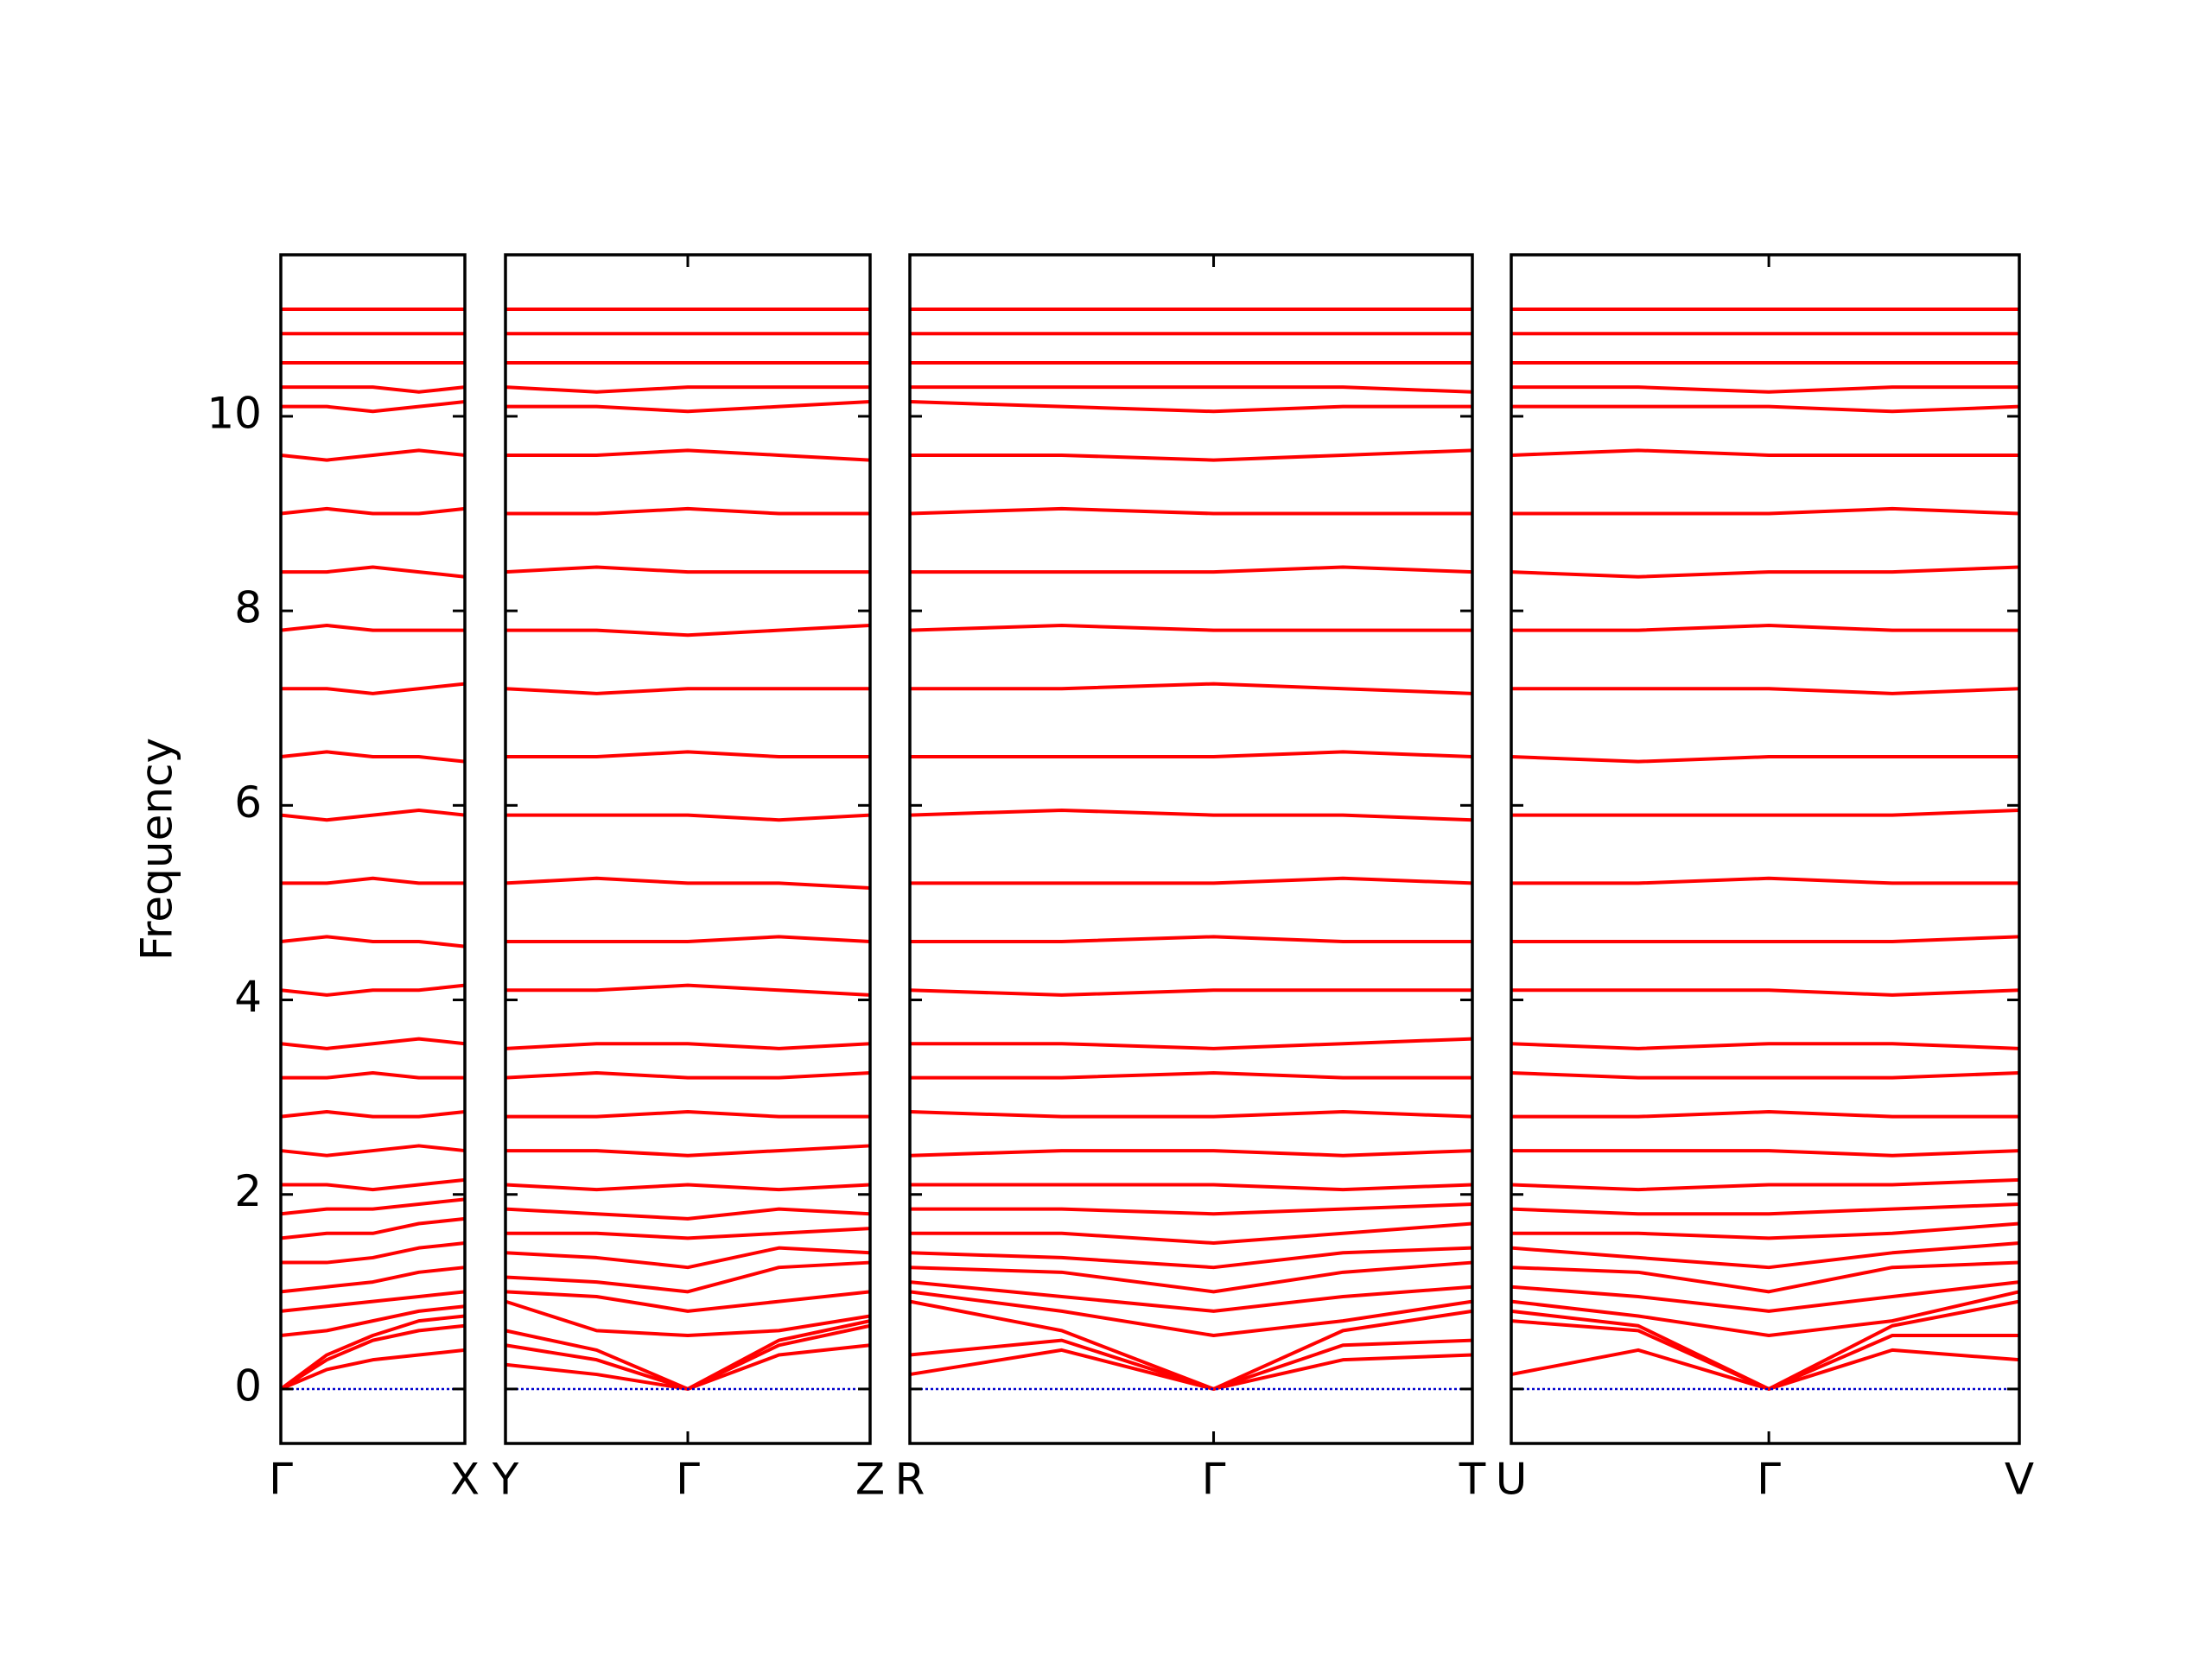  I want to click on y-tick-label: 0, so click(248, 1386).